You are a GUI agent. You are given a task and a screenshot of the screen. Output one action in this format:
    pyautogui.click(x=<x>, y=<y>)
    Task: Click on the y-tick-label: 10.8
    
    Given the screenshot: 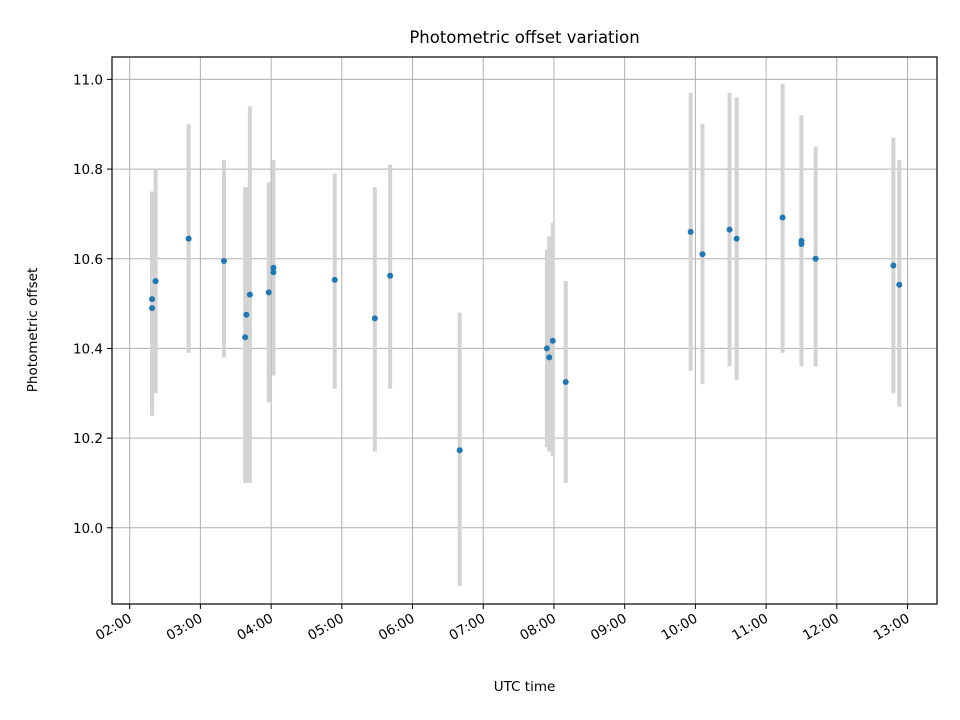 What is the action you would take?
    pyautogui.click(x=88, y=170)
    